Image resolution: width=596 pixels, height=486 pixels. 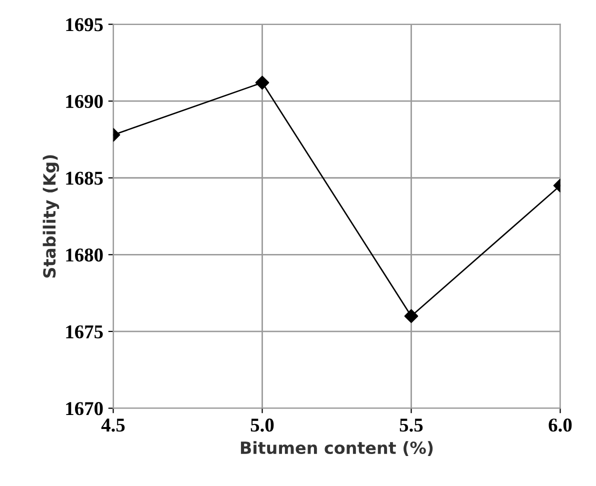 What do you see at coordinates (84, 101) in the screenshot?
I see `y-tick-label: 1690` at bounding box center [84, 101].